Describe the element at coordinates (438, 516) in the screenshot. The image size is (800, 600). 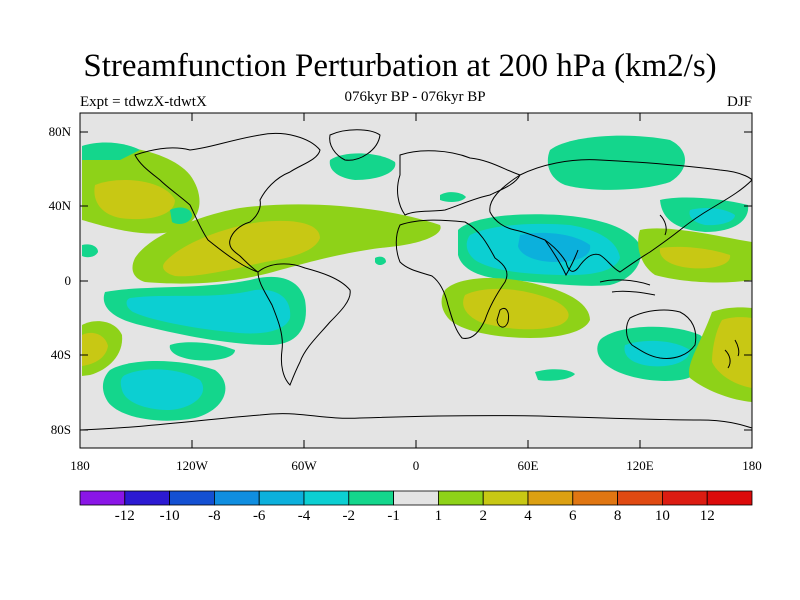
I see `colorbar-label: 1` at that location.